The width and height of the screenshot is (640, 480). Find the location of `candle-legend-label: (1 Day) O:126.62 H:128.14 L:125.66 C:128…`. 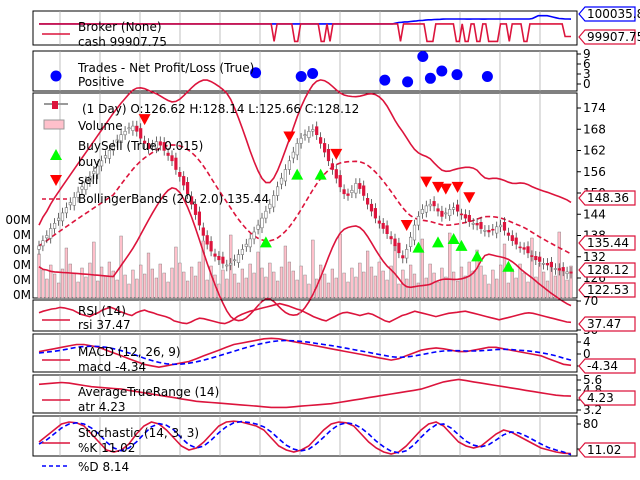

candle-legend-label: (1 Day) O:126.62 H:128.14 L:125.66 C:128… is located at coordinates (220, 109).